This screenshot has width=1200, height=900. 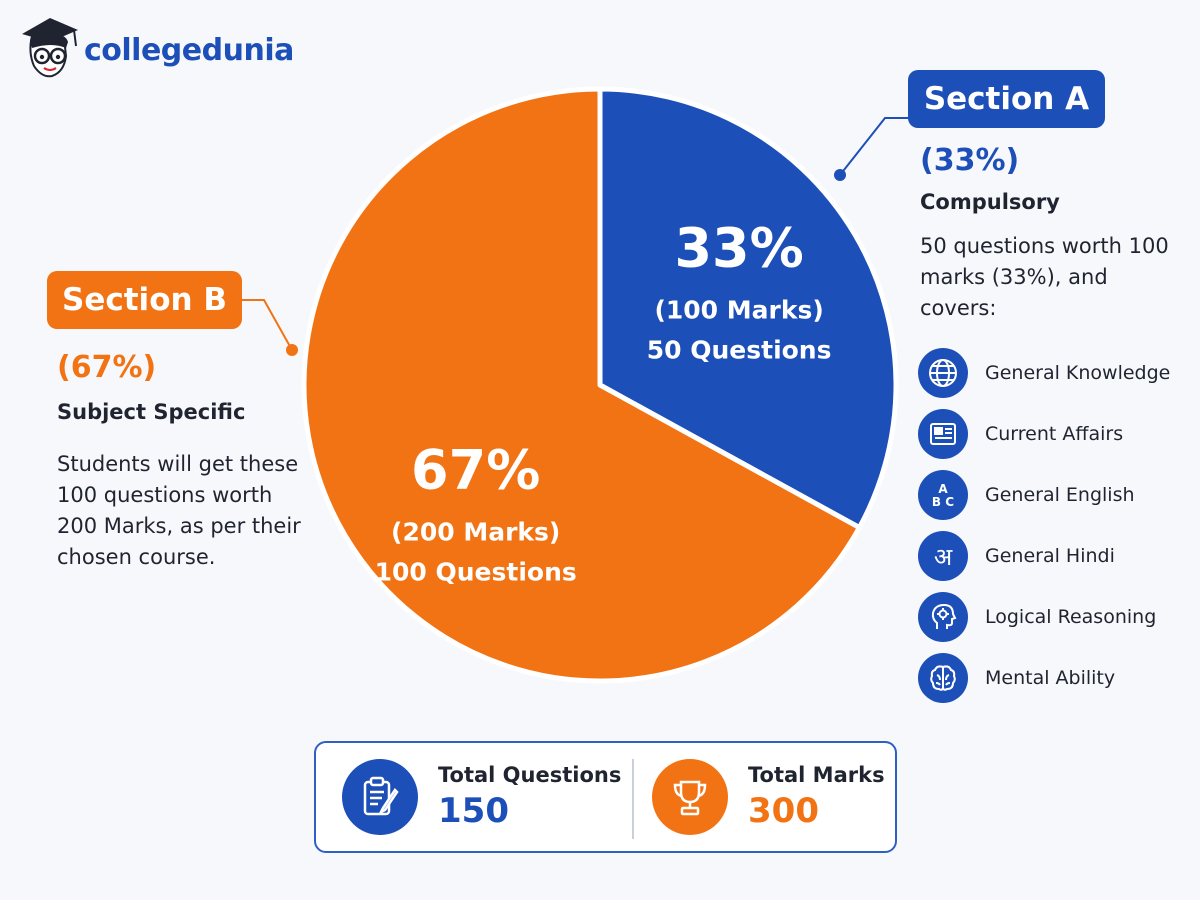 What do you see at coordinates (270, 328) in the screenshot?
I see `connector-section-b` at bounding box center [270, 328].